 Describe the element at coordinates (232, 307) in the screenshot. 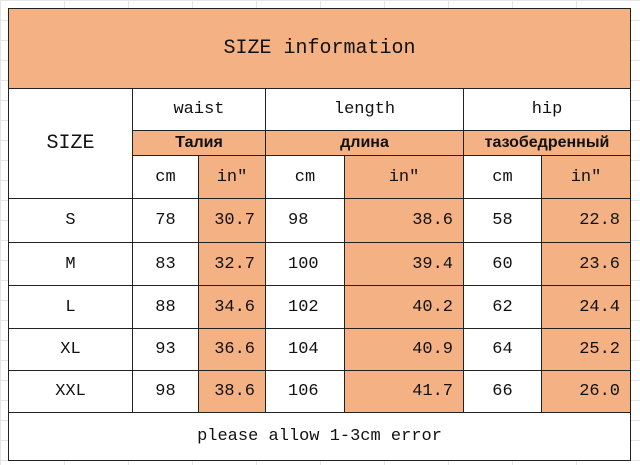

I see `measure: 34.6` at that location.